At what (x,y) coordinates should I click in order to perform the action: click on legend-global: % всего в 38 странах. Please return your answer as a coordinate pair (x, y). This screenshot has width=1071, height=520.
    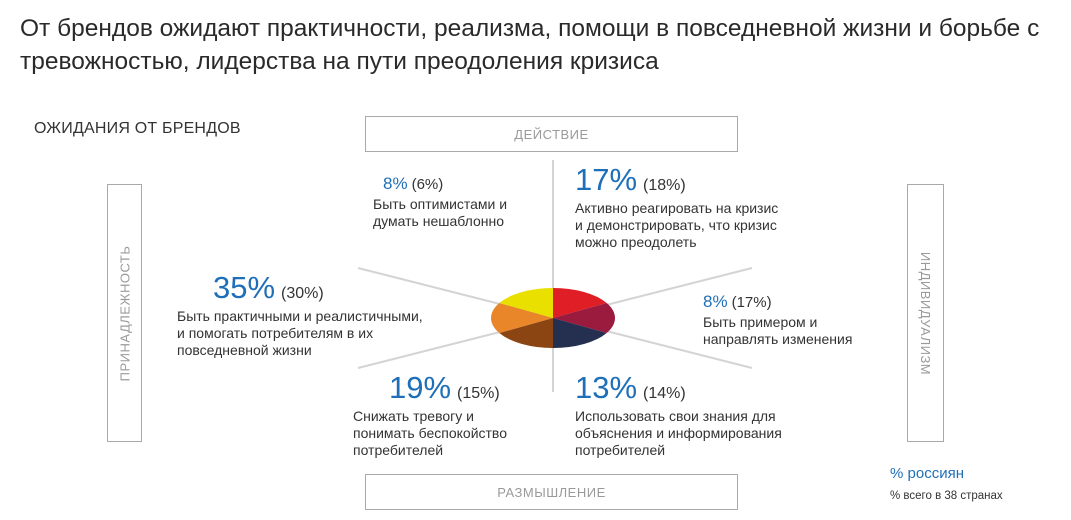
    Looking at the image, I should click on (946, 496).